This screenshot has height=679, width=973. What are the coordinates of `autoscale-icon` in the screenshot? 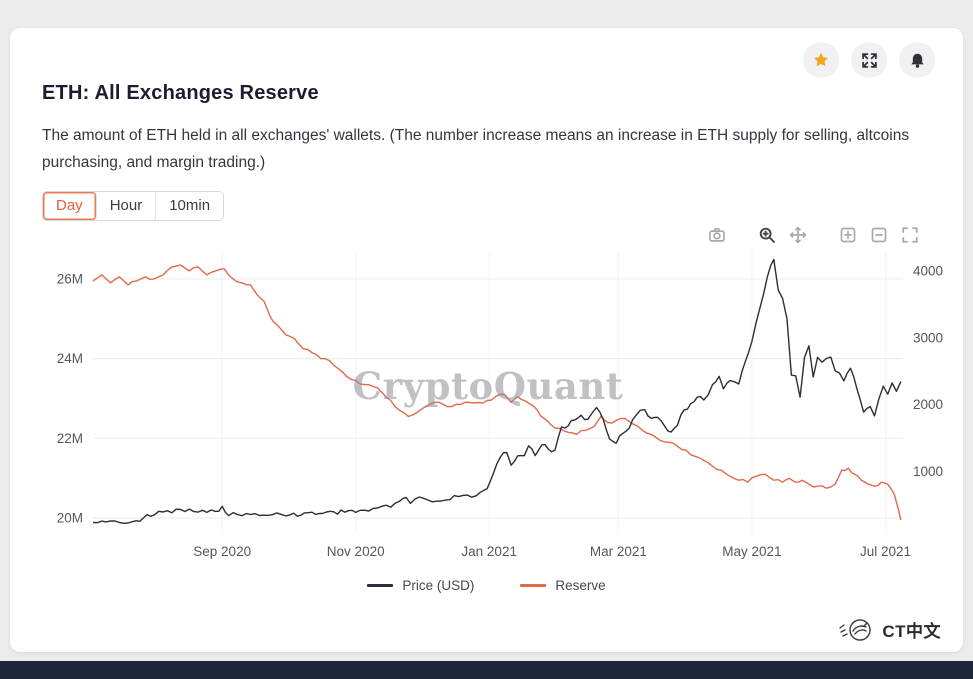 It's located at (910, 235).